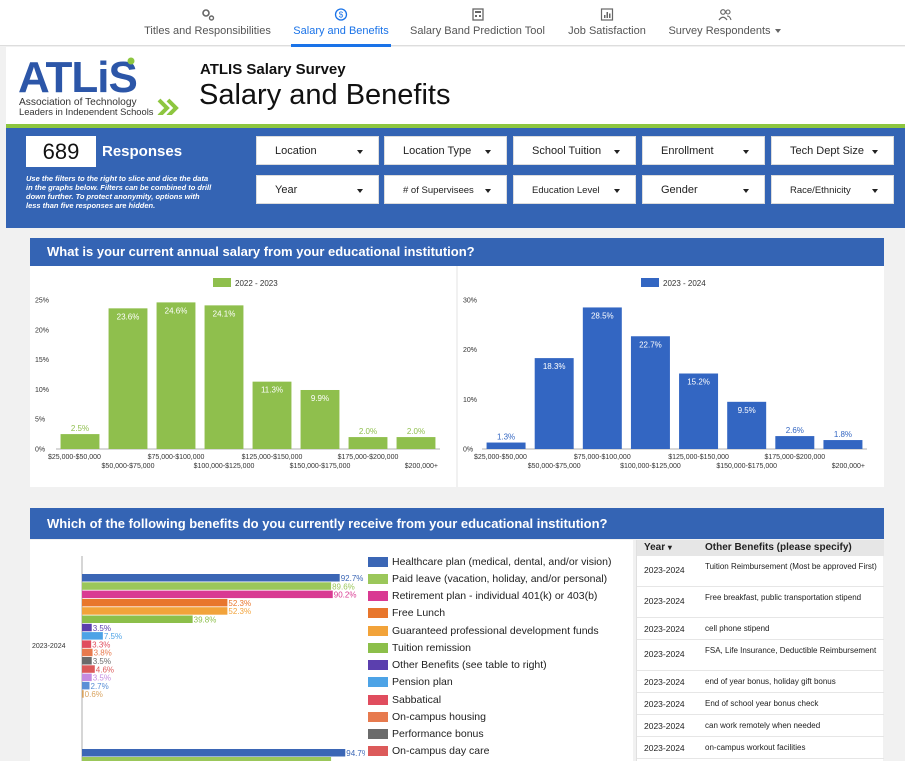 The width and height of the screenshot is (905, 761). I want to click on bar-value-label: 1.3%, so click(506, 437).